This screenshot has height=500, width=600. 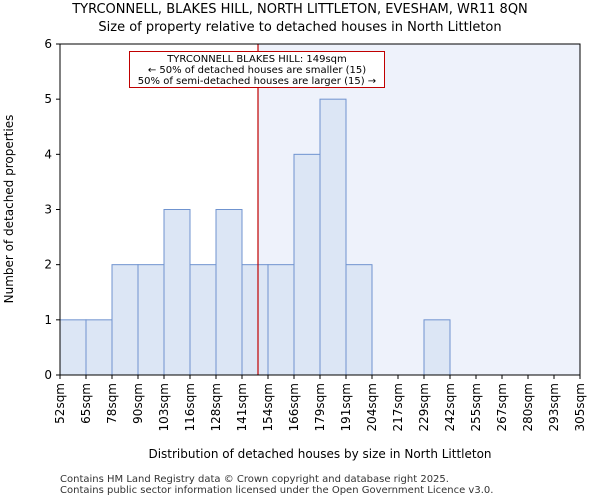 I want to click on x-tick-label: 103sqm, so click(x=164, y=407).